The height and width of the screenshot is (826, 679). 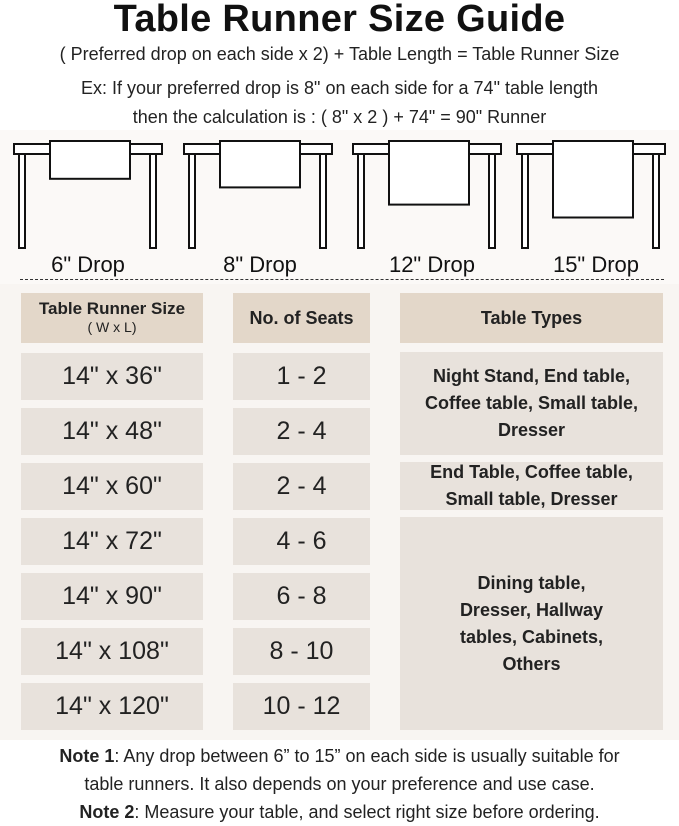 What do you see at coordinates (342, 279) in the screenshot?
I see `dashed-divider` at bounding box center [342, 279].